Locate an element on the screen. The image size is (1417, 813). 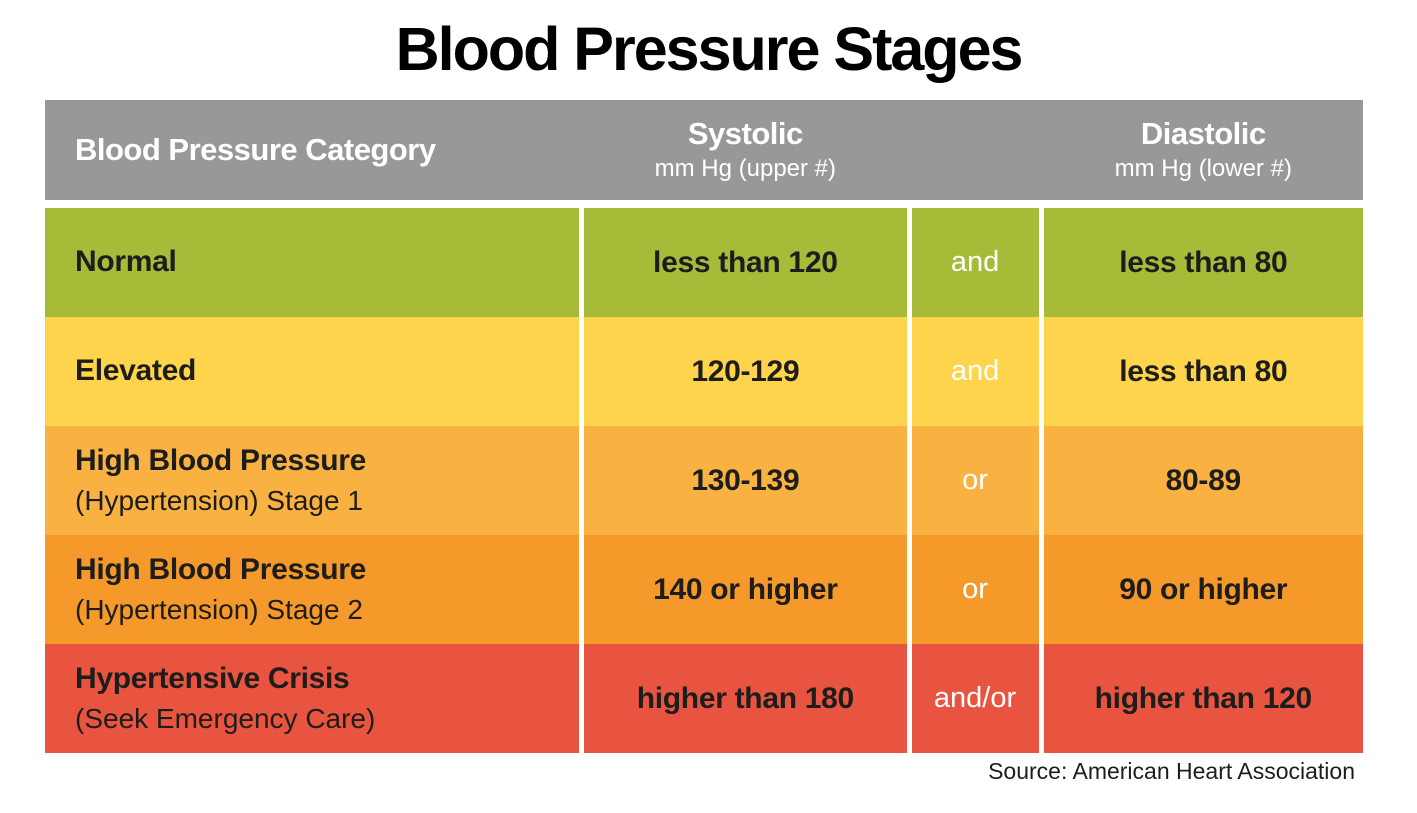
header-category-label: Blood Pressure Category is located at coordinates (255, 149).